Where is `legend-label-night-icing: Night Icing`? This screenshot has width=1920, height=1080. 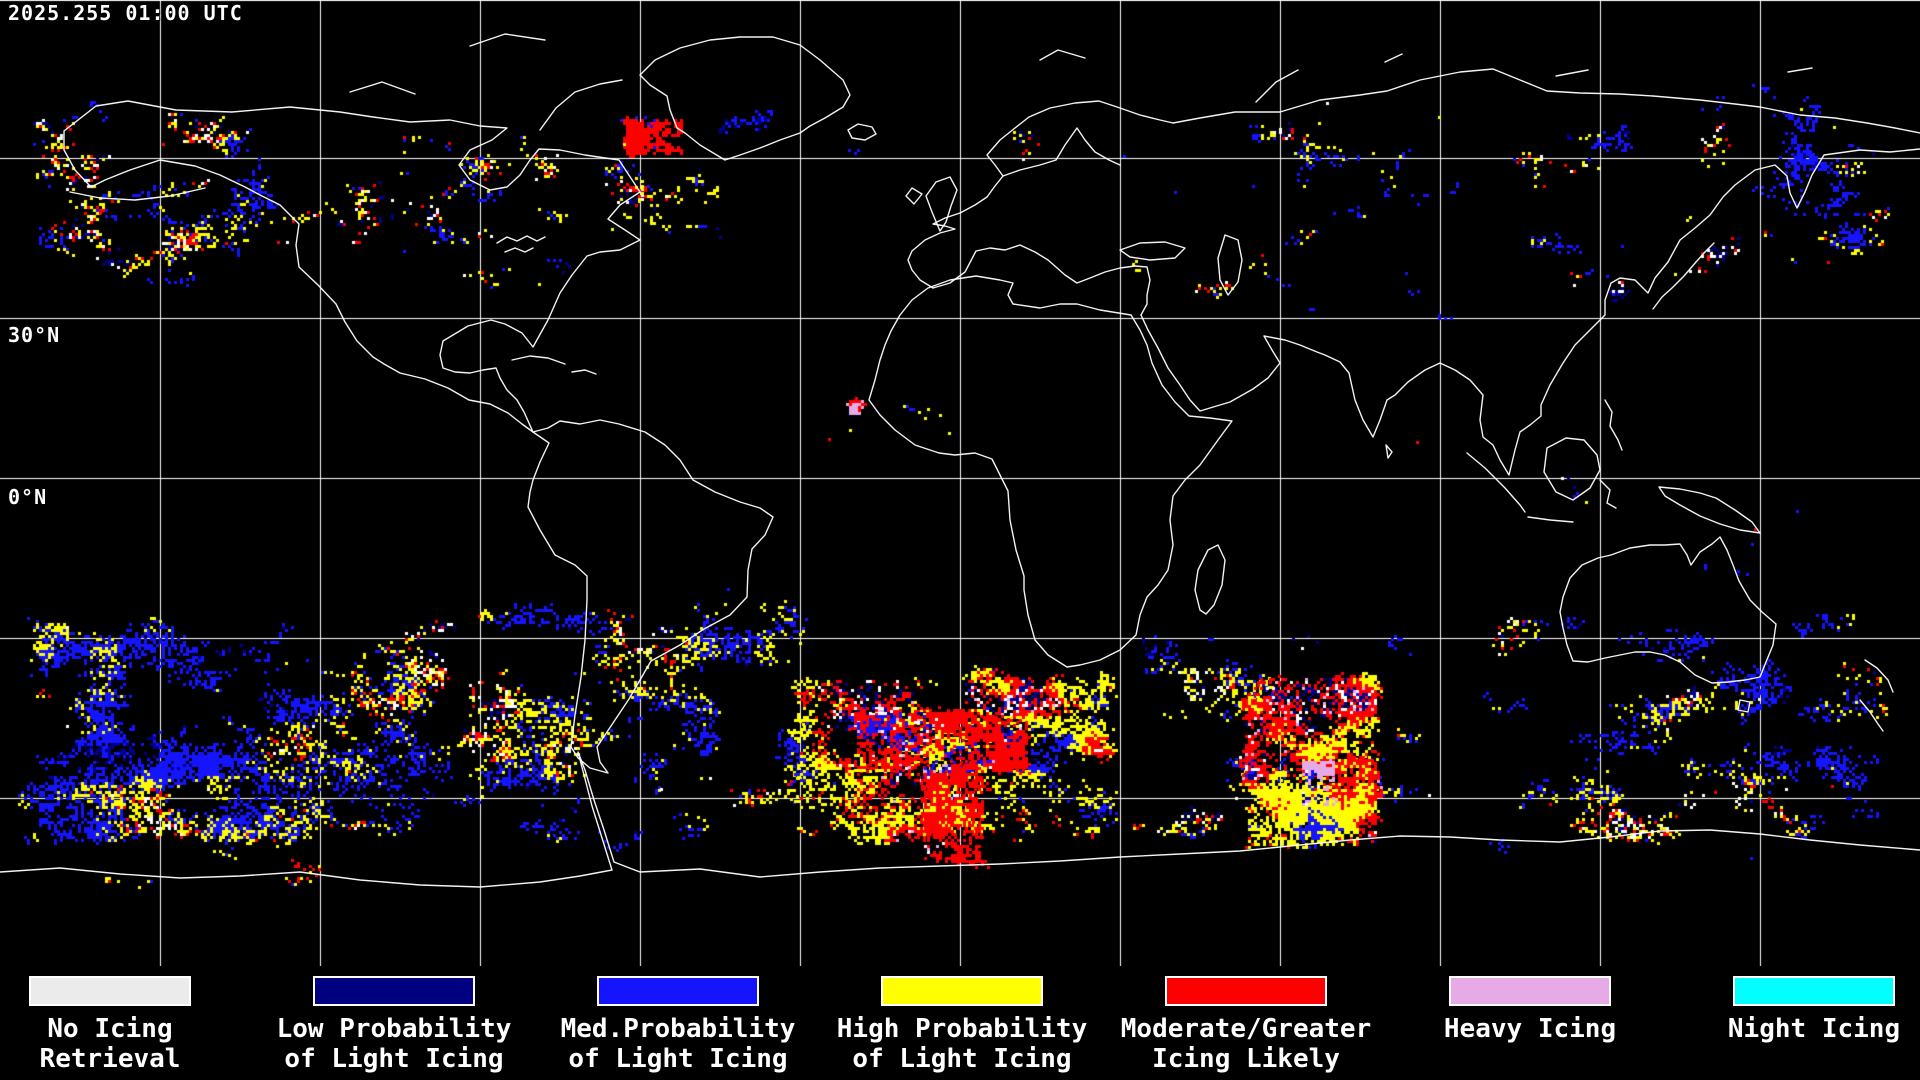
legend-label-night-icing: Night Icing is located at coordinates (1814, 1029).